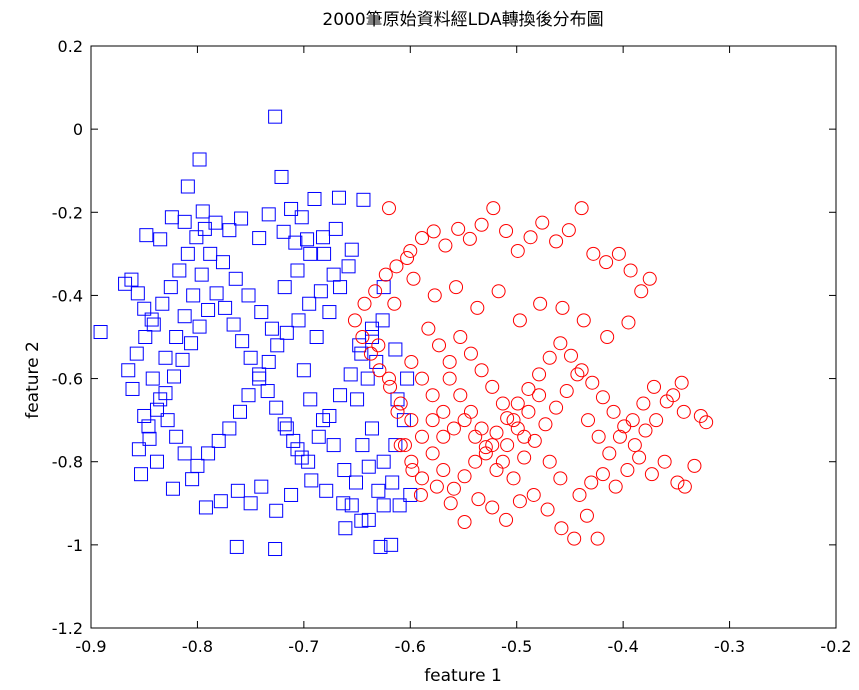 This screenshot has height=690, width=859. I want to click on x-tick-label: -0.4, so click(623, 646).